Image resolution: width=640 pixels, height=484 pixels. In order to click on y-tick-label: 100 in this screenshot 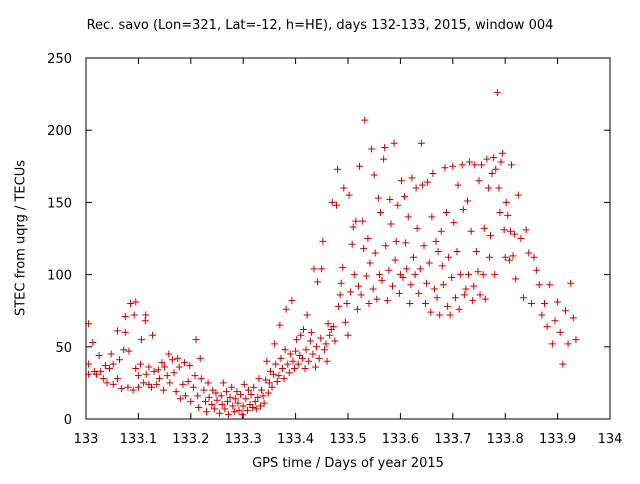, I will do `click(59, 276)`.